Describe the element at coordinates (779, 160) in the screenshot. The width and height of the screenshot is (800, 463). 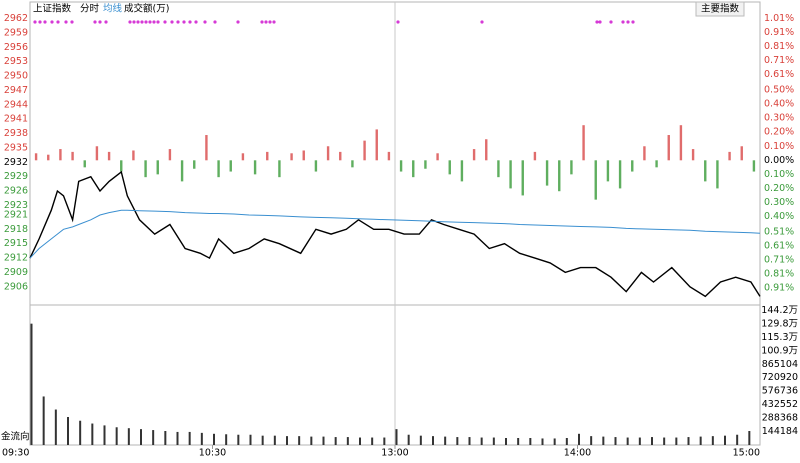
I see `y2-tick-label: 0.00%` at that location.